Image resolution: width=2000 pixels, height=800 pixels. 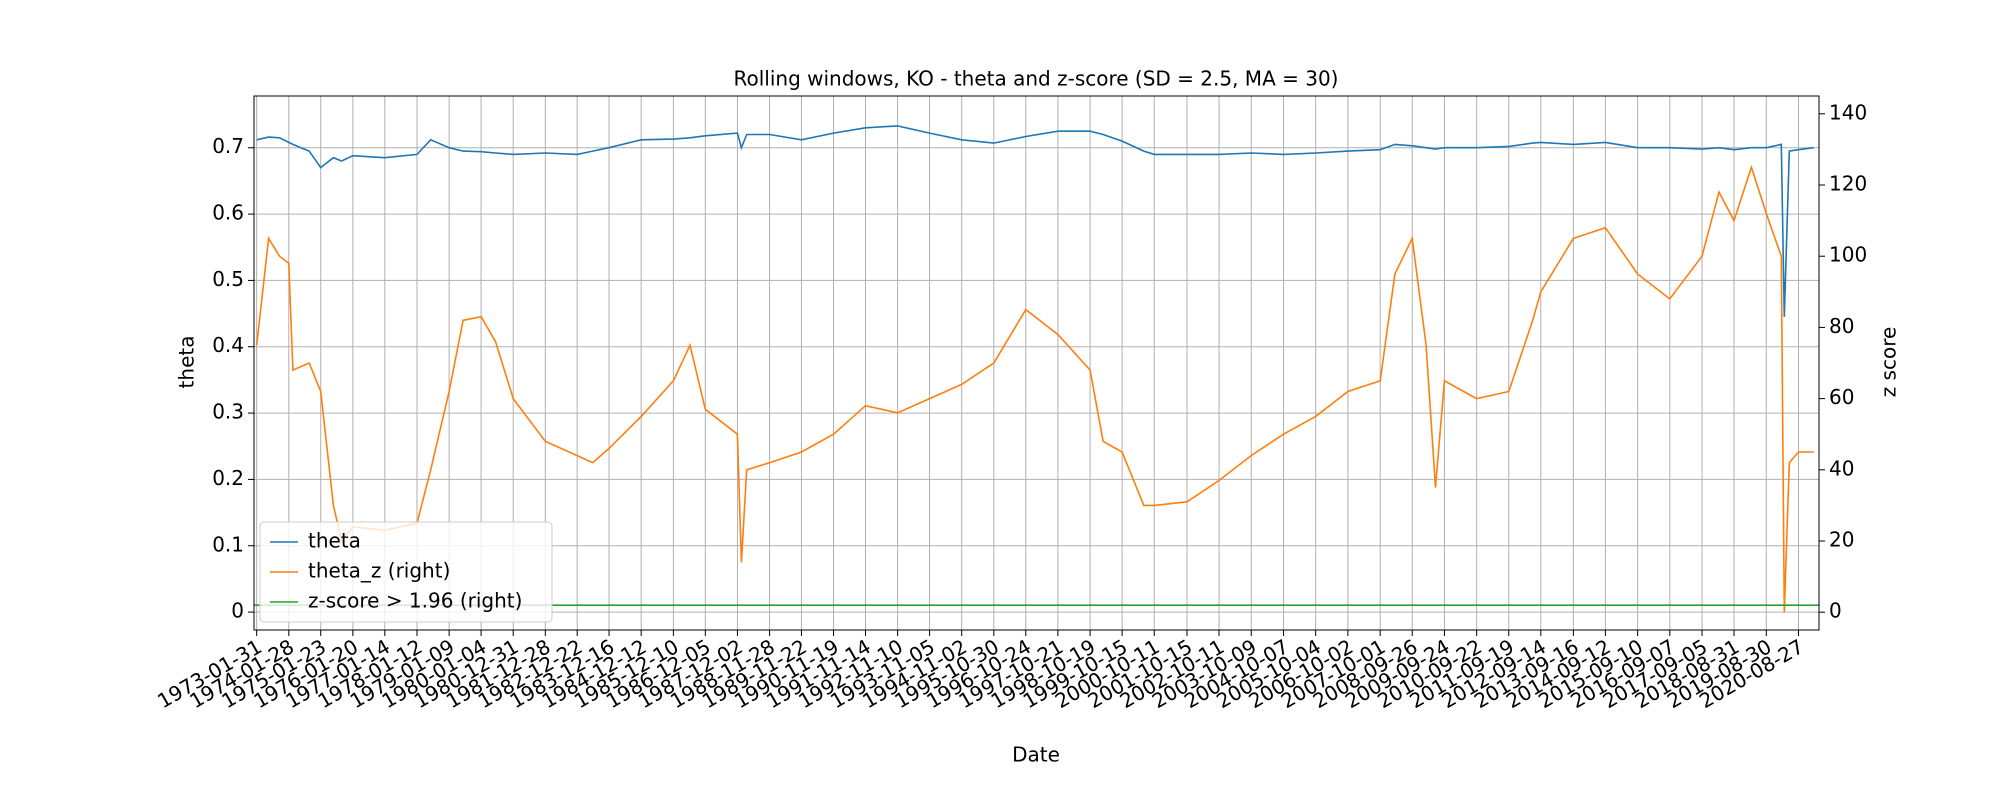 What do you see at coordinates (1848, 184) in the screenshot?
I see `y2-tick-label: 120` at bounding box center [1848, 184].